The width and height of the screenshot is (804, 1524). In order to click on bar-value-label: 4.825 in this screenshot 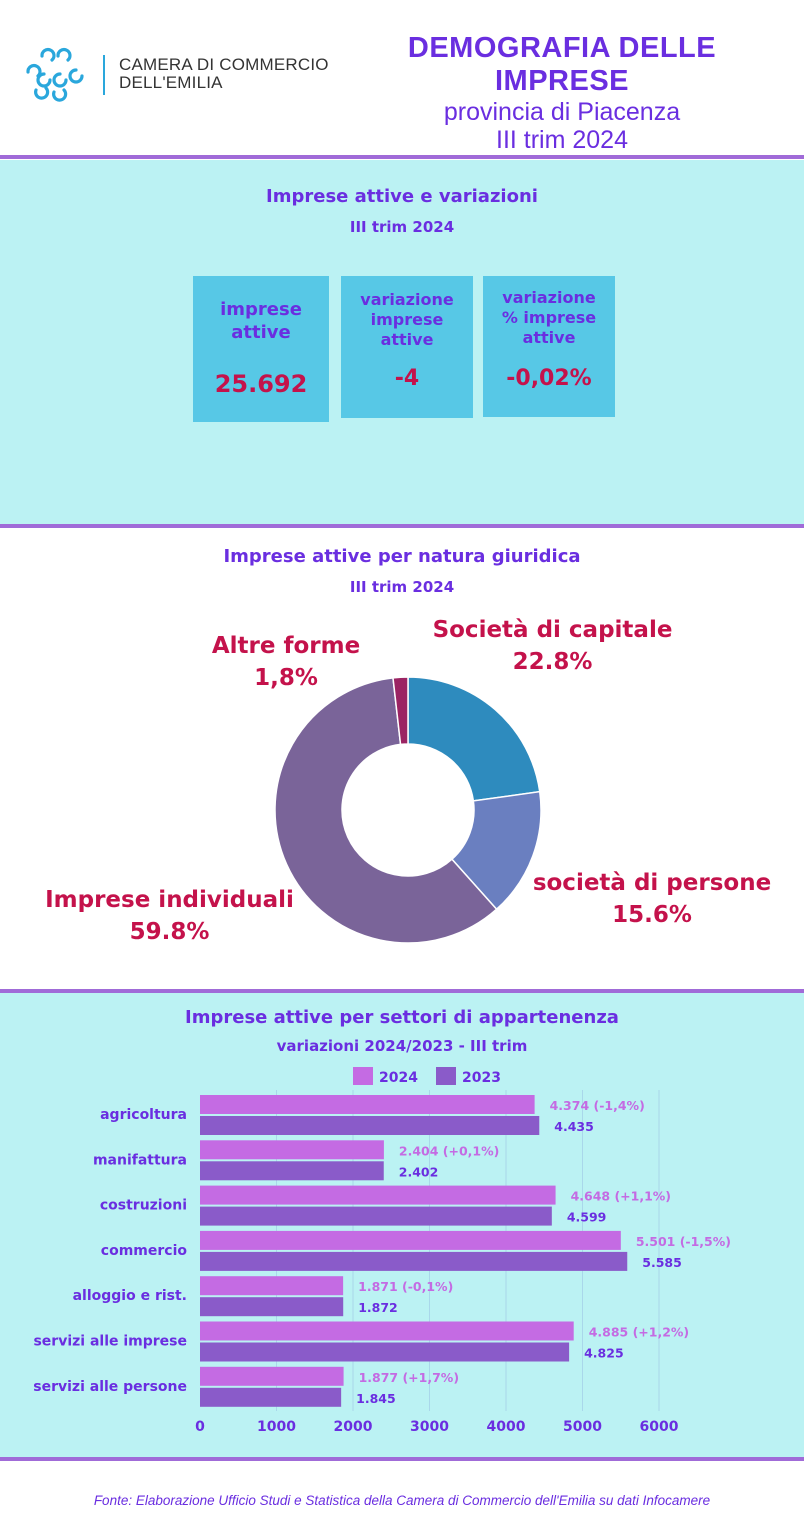, I will do `click(604, 1353)`.